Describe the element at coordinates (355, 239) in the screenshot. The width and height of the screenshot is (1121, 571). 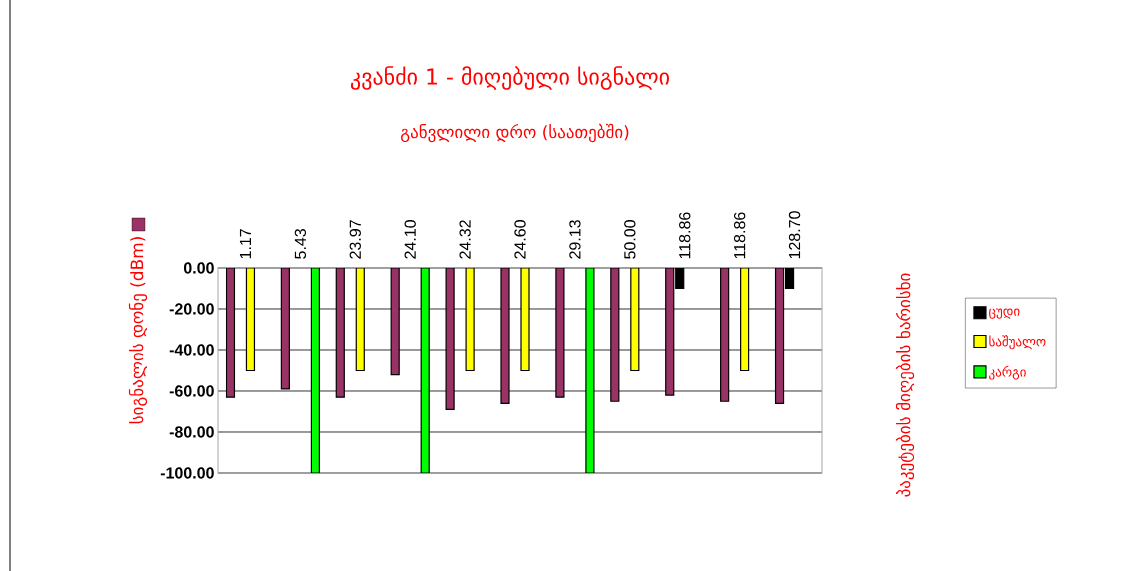
I see `x-tick-label: 23.97` at that location.